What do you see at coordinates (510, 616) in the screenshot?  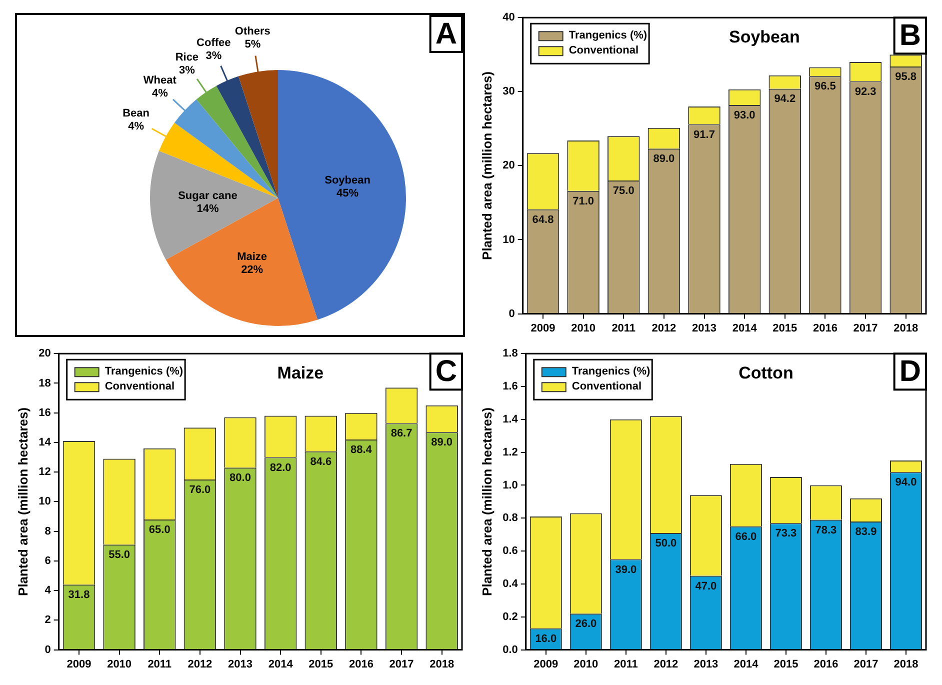 I see `y-tick-label: 0.2` at bounding box center [510, 616].